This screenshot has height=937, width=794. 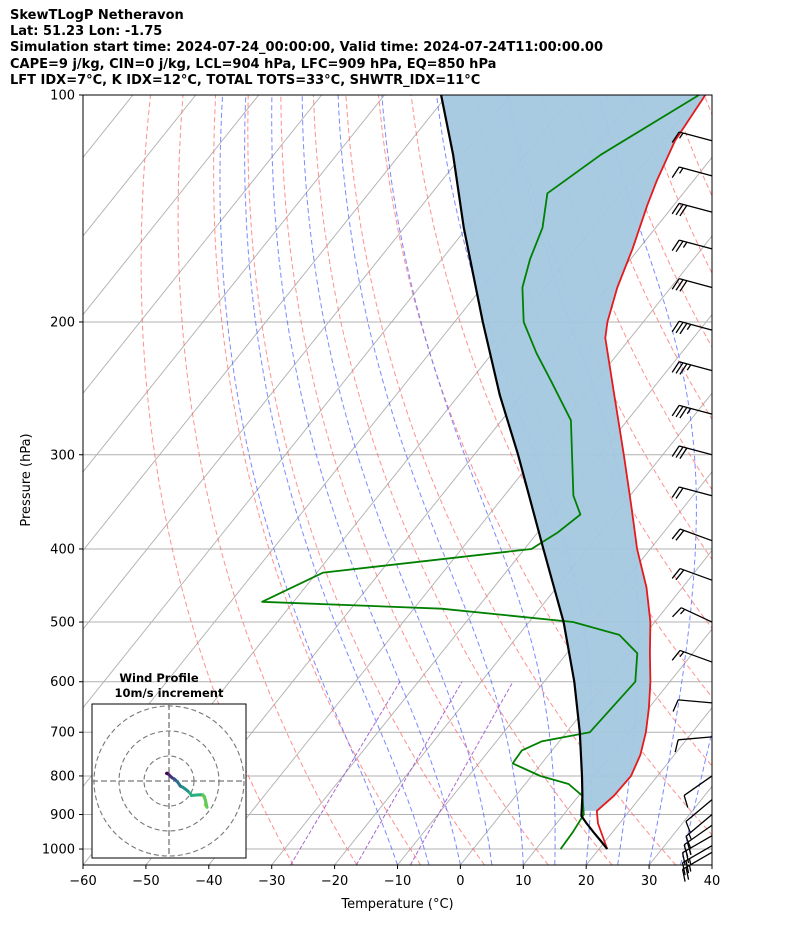 I want to click on y-tick-label: 900, so click(x=62, y=815).